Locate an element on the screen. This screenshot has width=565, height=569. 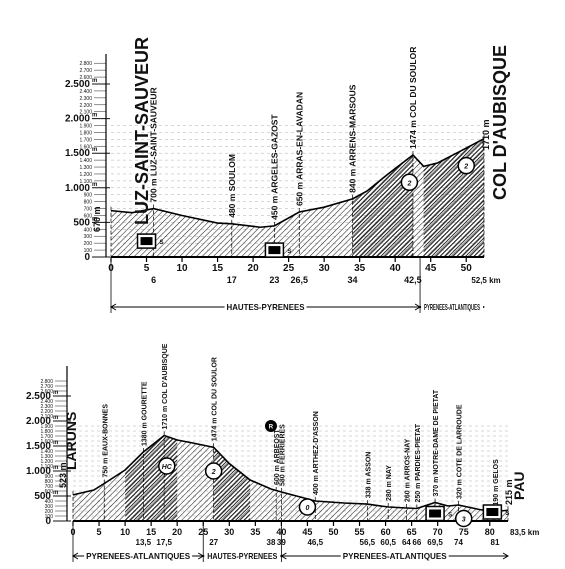
y-tick-label: 0 is located at coordinates (87, 257).